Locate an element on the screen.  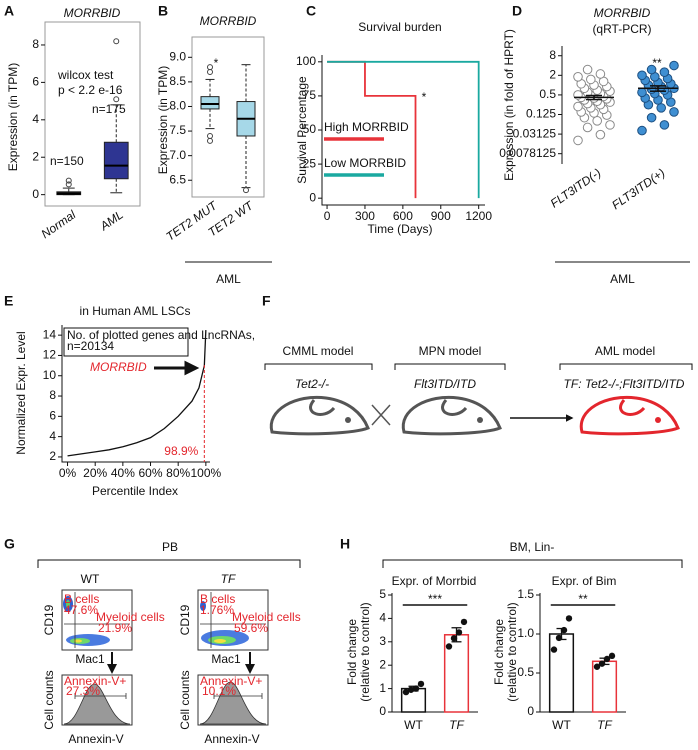
model-label: AML model is located at coordinates (625, 351).